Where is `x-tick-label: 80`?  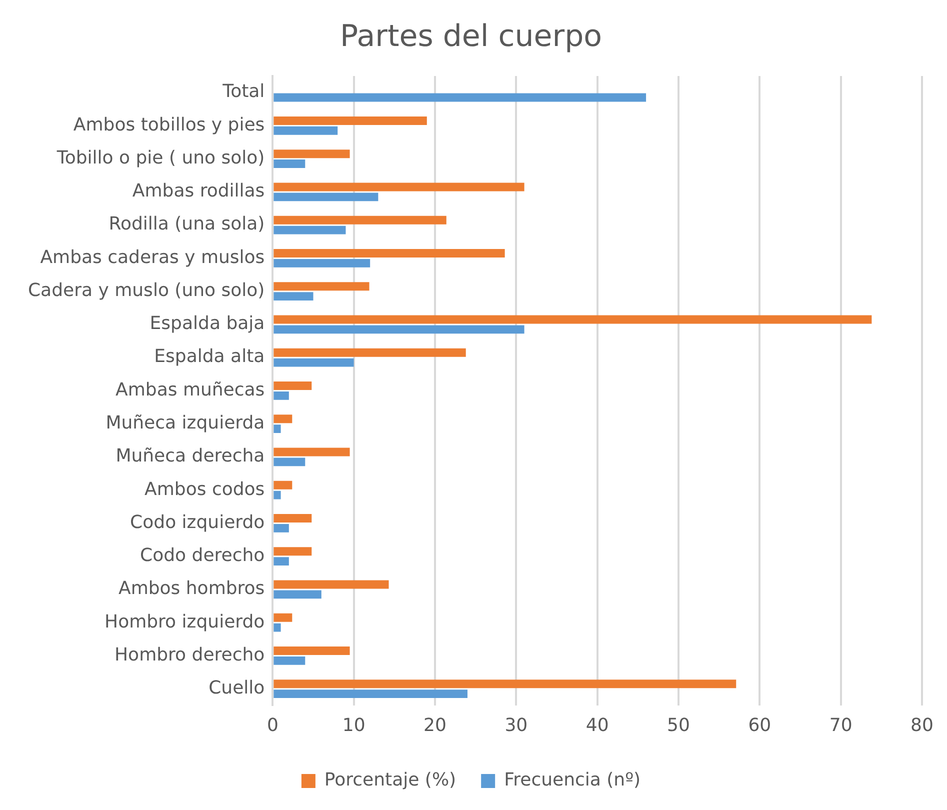 x-tick-label: 80 is located at coordinates (922, 725).